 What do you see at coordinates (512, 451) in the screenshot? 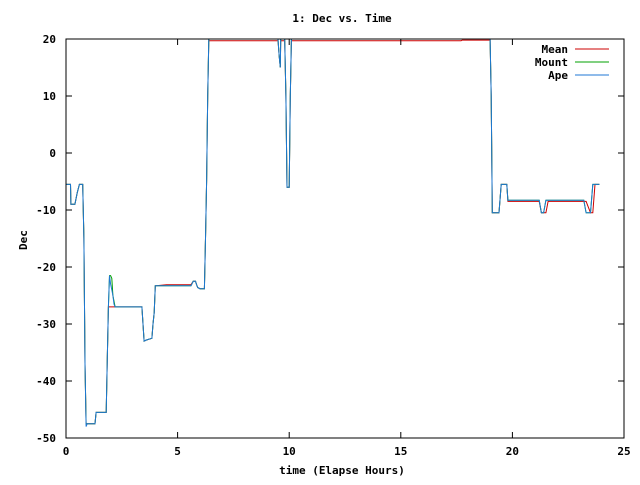
I see `x-tick-label-4: 20` at bounding box center [512, 451].